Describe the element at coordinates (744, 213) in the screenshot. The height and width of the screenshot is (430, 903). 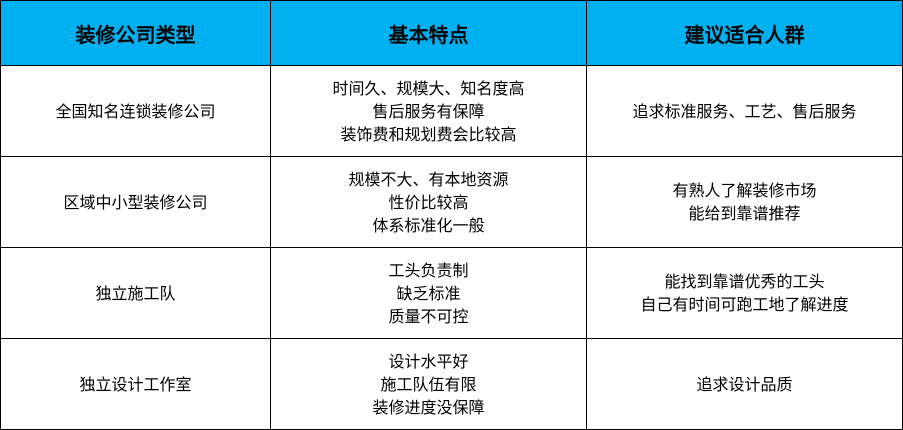
I see `cell-audience-line: 能给到靠谱推荐` at that location.